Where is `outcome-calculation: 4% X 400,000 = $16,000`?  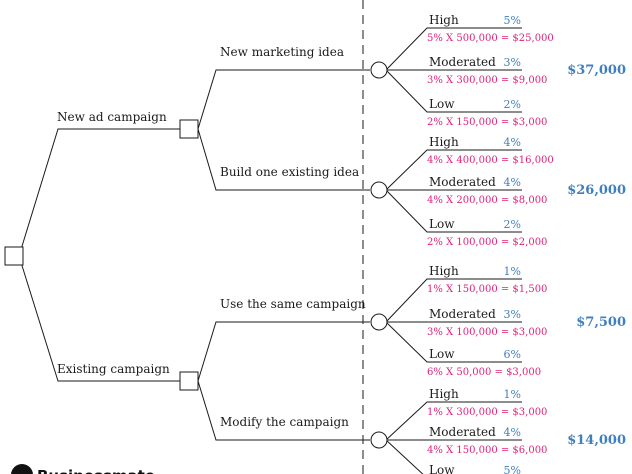 outcome-calculation: 4% X 400,000 = $16,000 is located at coordinates (490, 160).